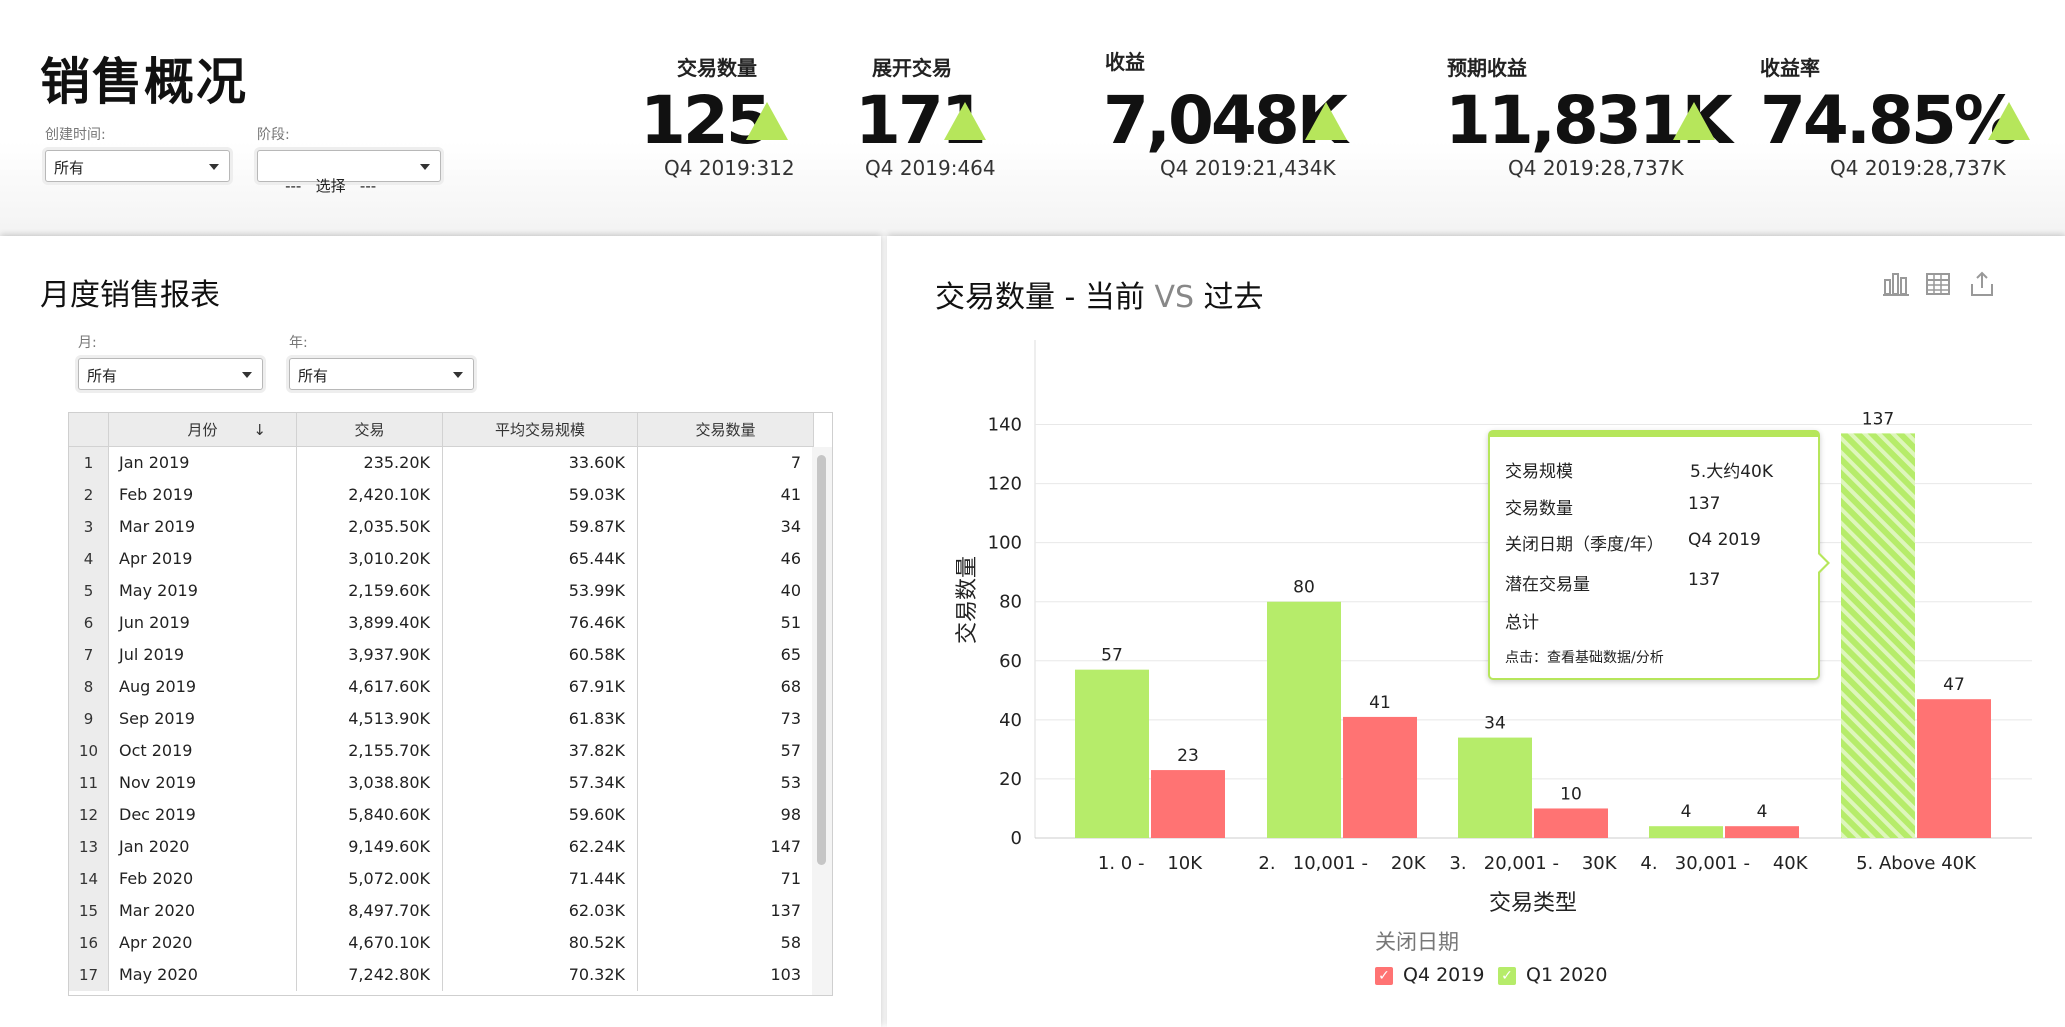 The width and height of the screenshot is (2065, 1027). Describe the element at coordinates (1822, 563) in the screenshot. I see `tooltip-pointer-inner` at that location.